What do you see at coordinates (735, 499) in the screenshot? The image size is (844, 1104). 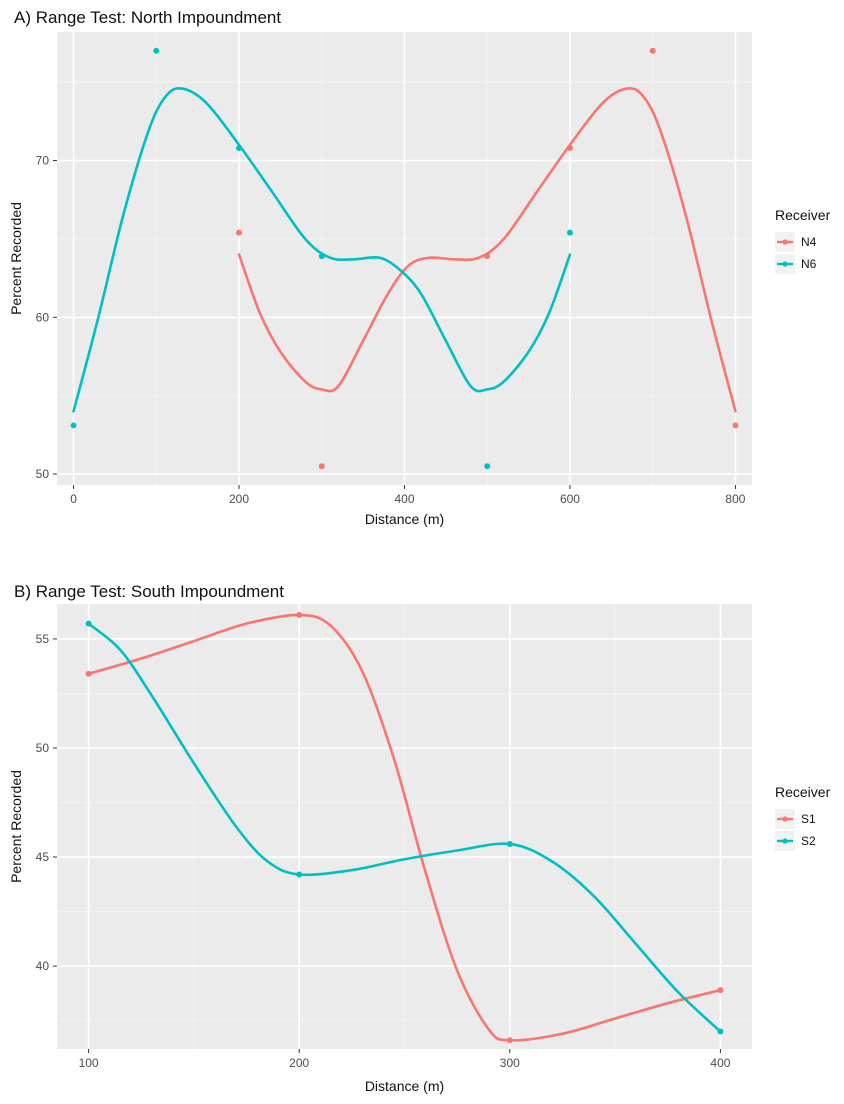 I see `x-tick-label: 800` at bounding box center [735, 499].